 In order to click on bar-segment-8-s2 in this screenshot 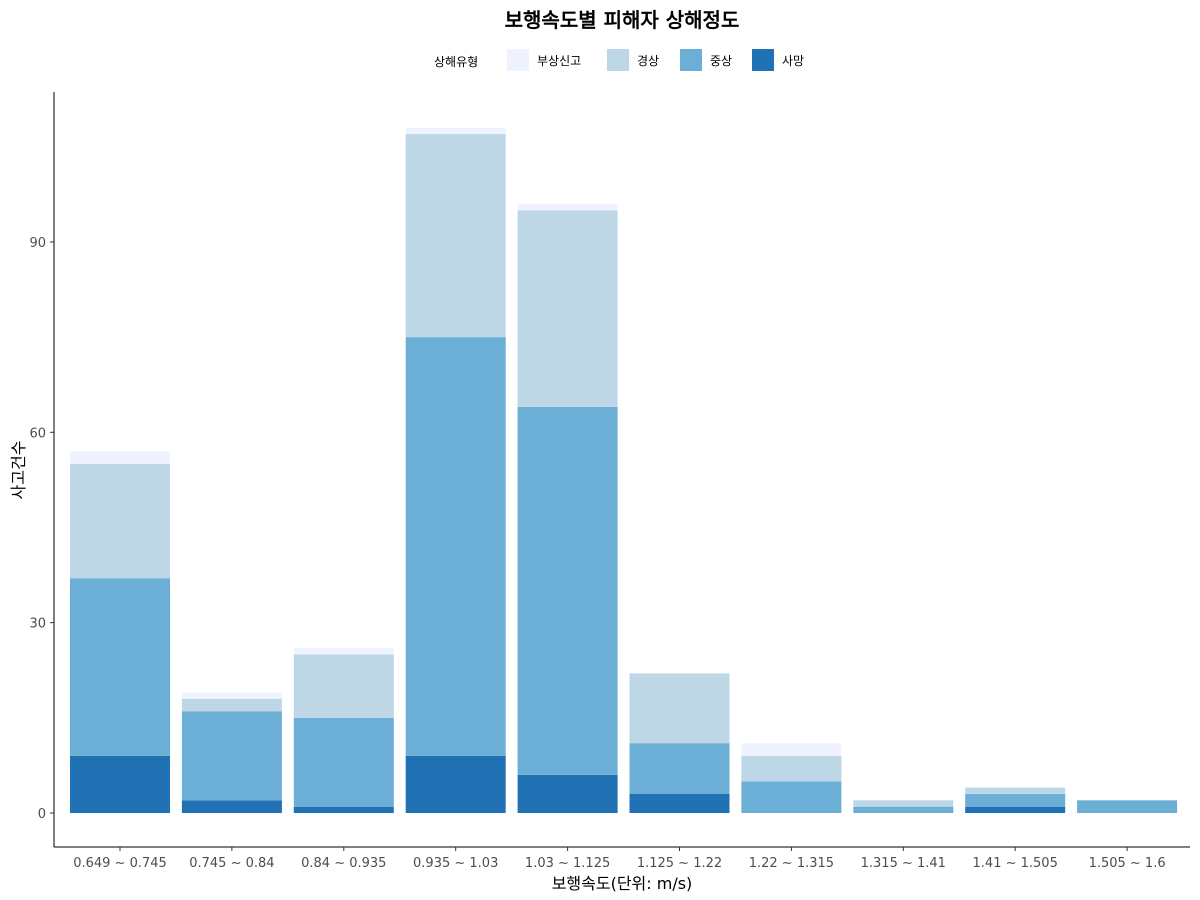, I will do `click(903, 809)`.